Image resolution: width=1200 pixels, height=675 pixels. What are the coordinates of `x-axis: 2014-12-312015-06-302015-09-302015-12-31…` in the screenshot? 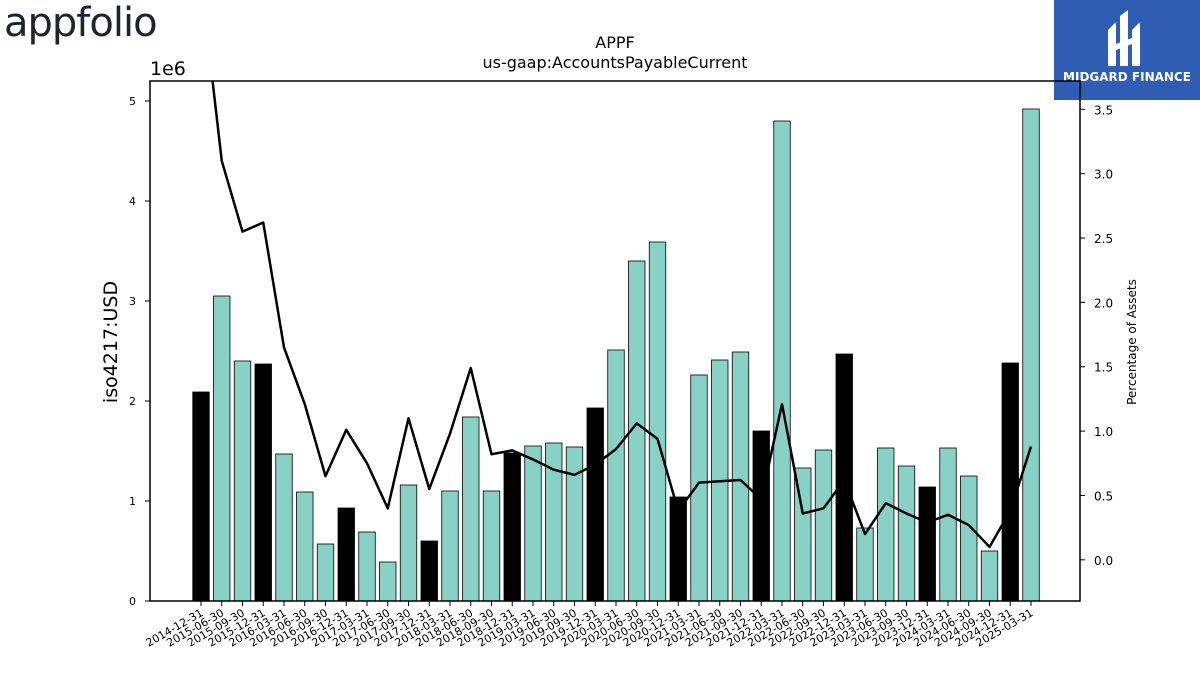 It's located at (590, 625).